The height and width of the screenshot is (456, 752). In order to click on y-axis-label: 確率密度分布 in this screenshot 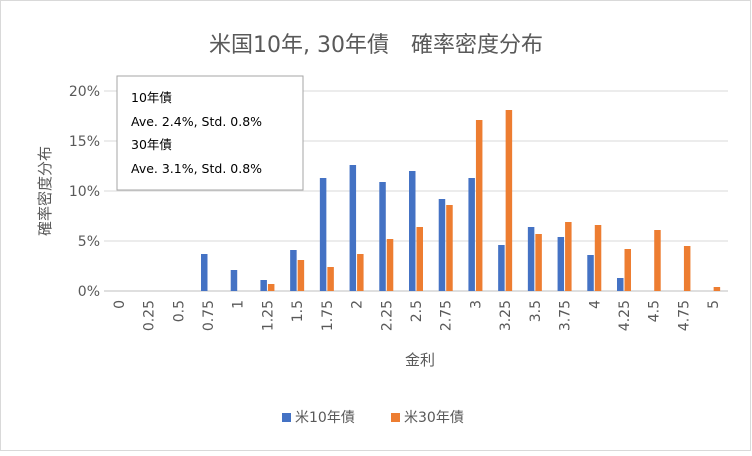, I will do `click(45, 191)`.